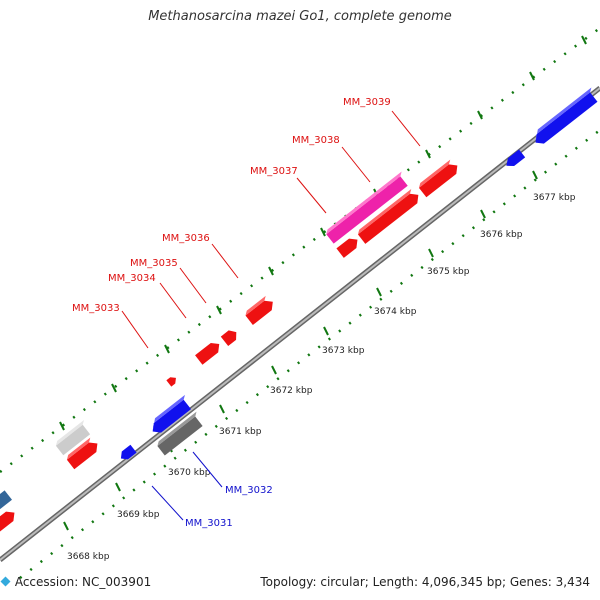 This screenshot has height=600, width=600. What do you see at coordinates (6, 500) in the screenshot?
I see `gene-feature-edge-blue` at bounding box center [6, 500].